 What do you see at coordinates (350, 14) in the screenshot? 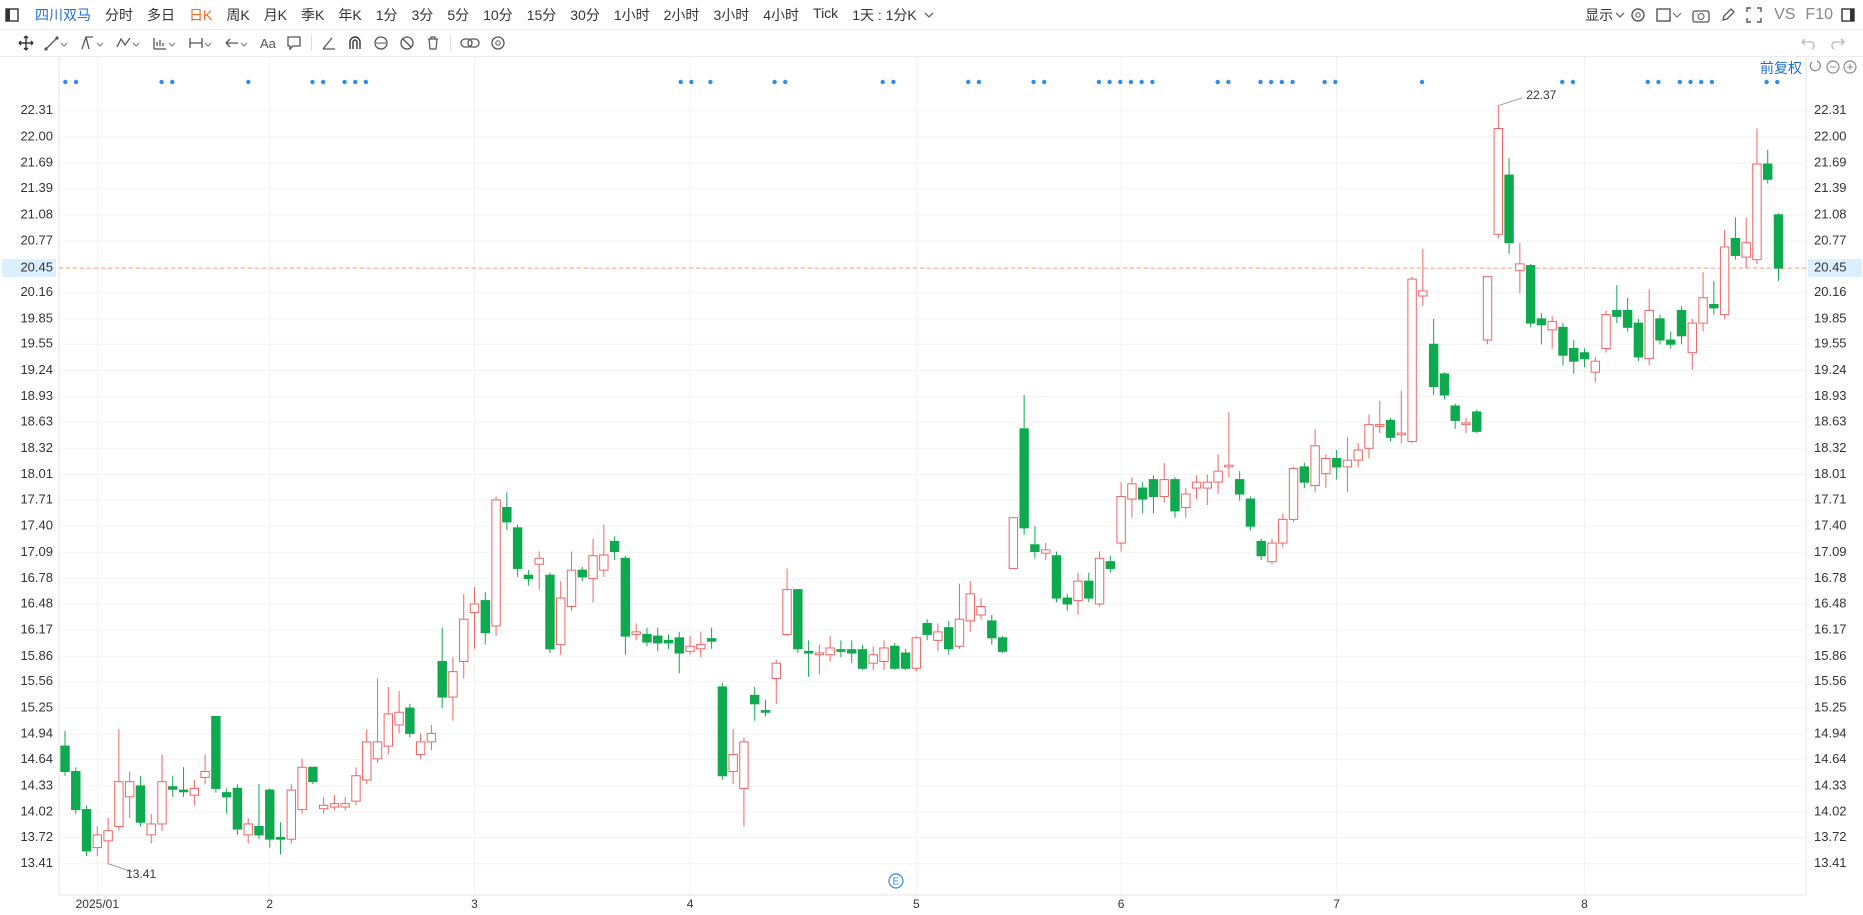
I see `period-button: 年K` at bounding box center [350, 14].